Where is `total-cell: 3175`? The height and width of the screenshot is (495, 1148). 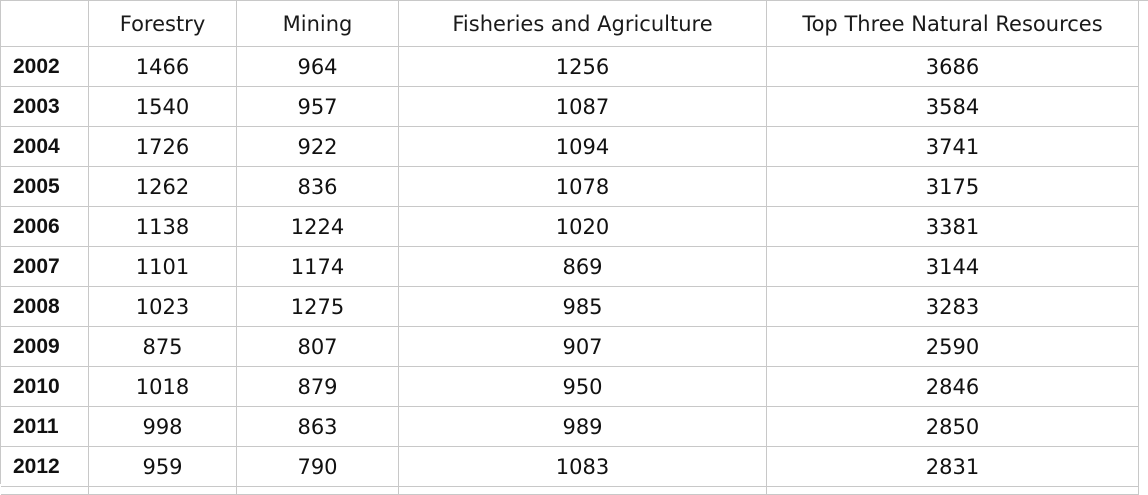
total-cell: 3175 is located at coordinates (953, 187).